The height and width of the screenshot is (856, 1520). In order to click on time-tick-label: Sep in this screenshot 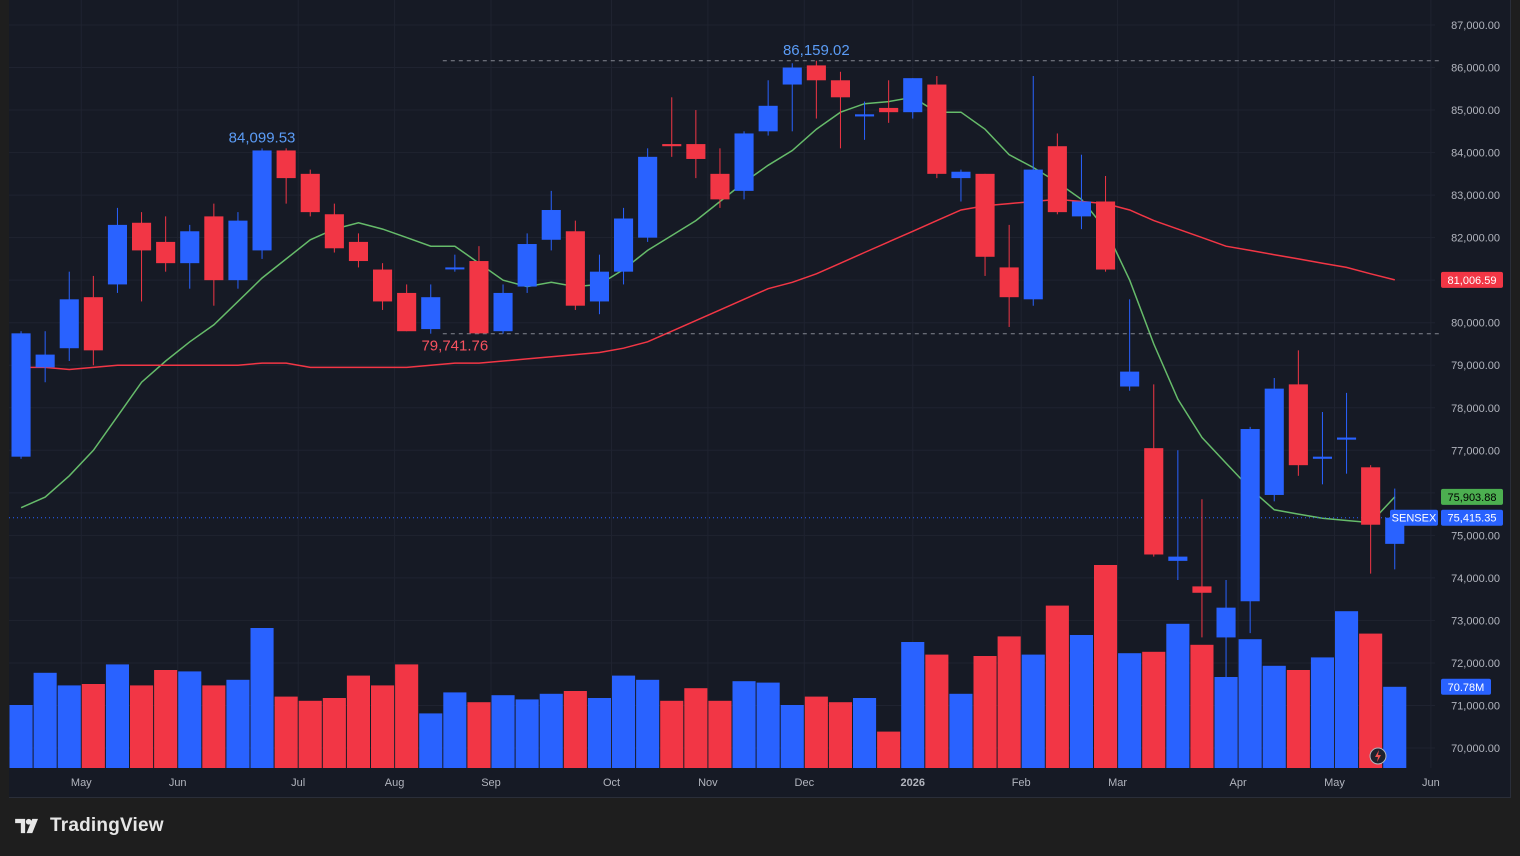, I will do `click(491, 783)`.